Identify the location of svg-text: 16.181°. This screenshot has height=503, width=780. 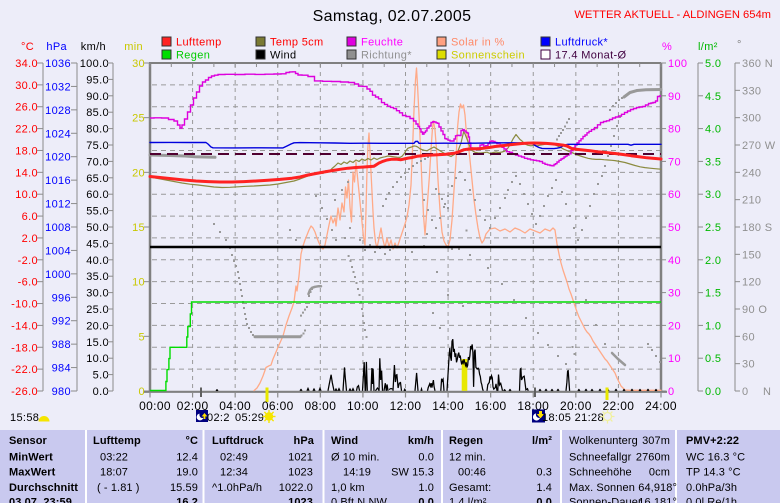
(657, 500).